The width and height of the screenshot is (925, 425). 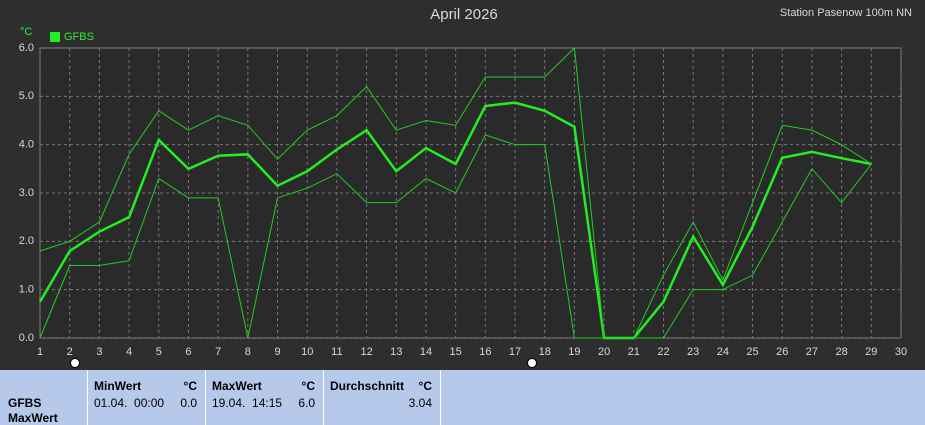 What do you see at coordinates (846, 13) in the screenshot?
I see `chart-subtitle: Station Pasenow 100m NN` at bounding box center [846, 13].